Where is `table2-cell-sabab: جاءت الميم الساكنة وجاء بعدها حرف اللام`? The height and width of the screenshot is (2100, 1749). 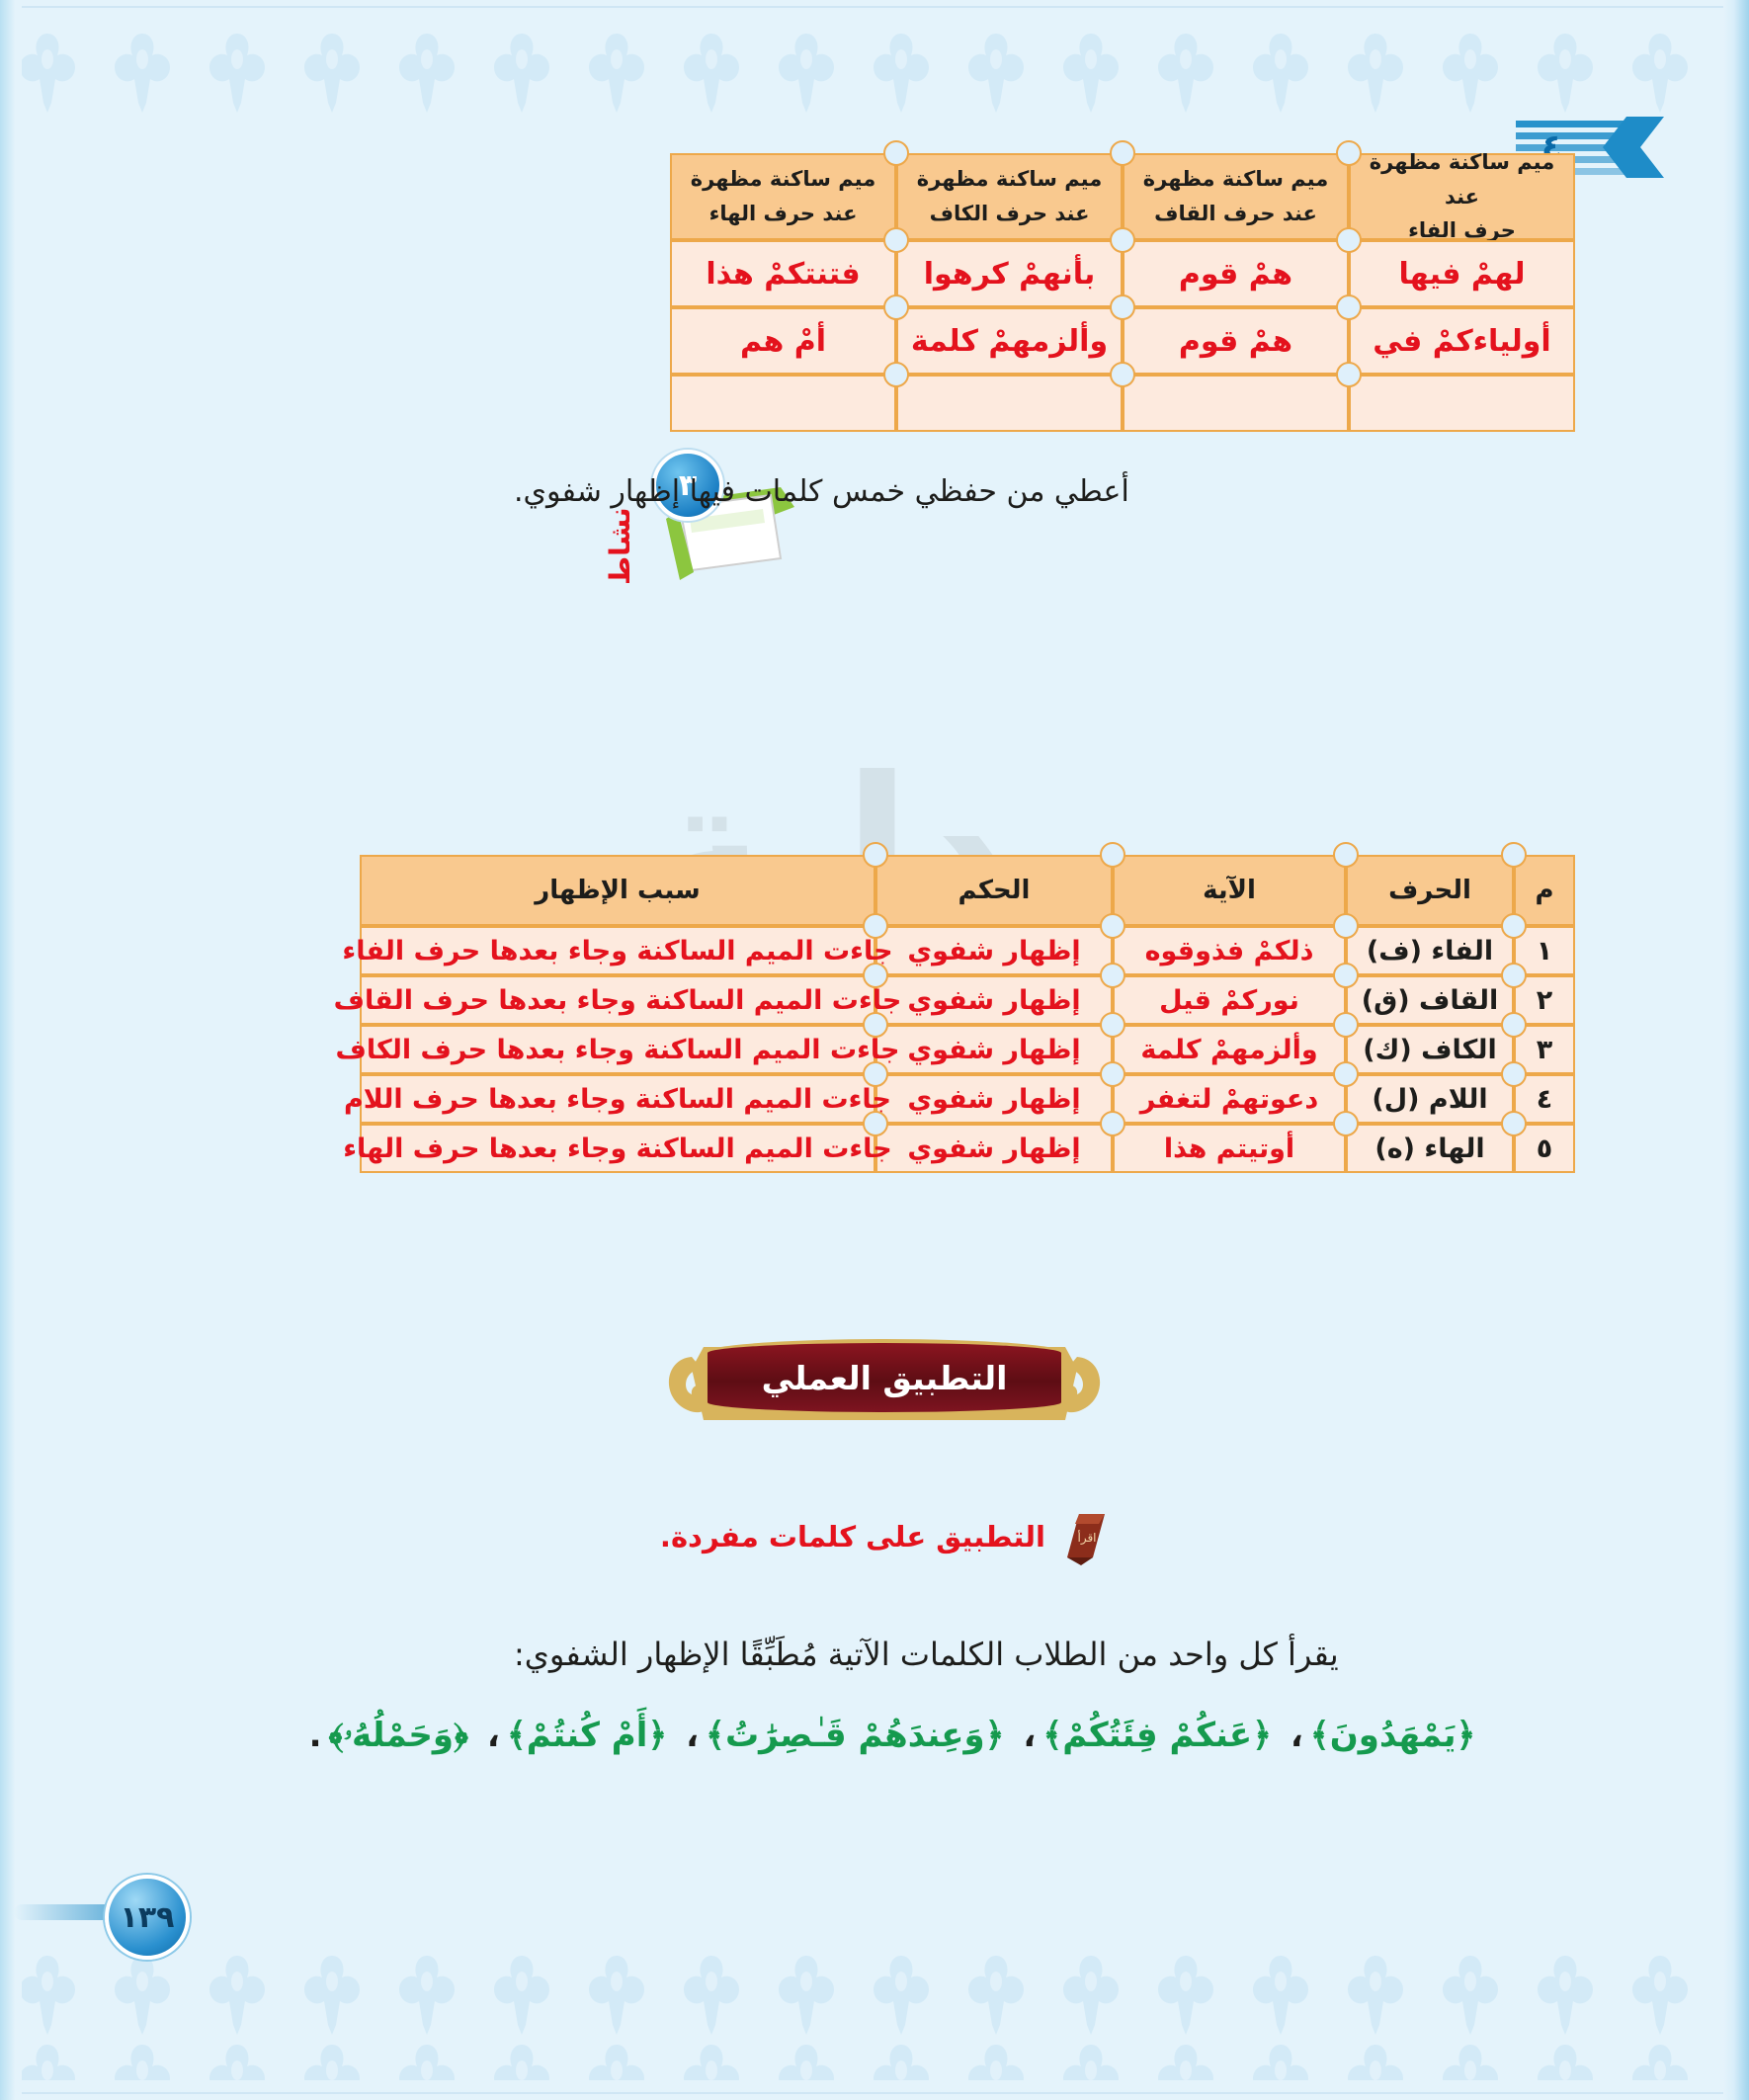
table2-cell-sabab: جاءت الميم الساكنة وجاء بعدها حرف اللام is located at coordinates (618, 1099).